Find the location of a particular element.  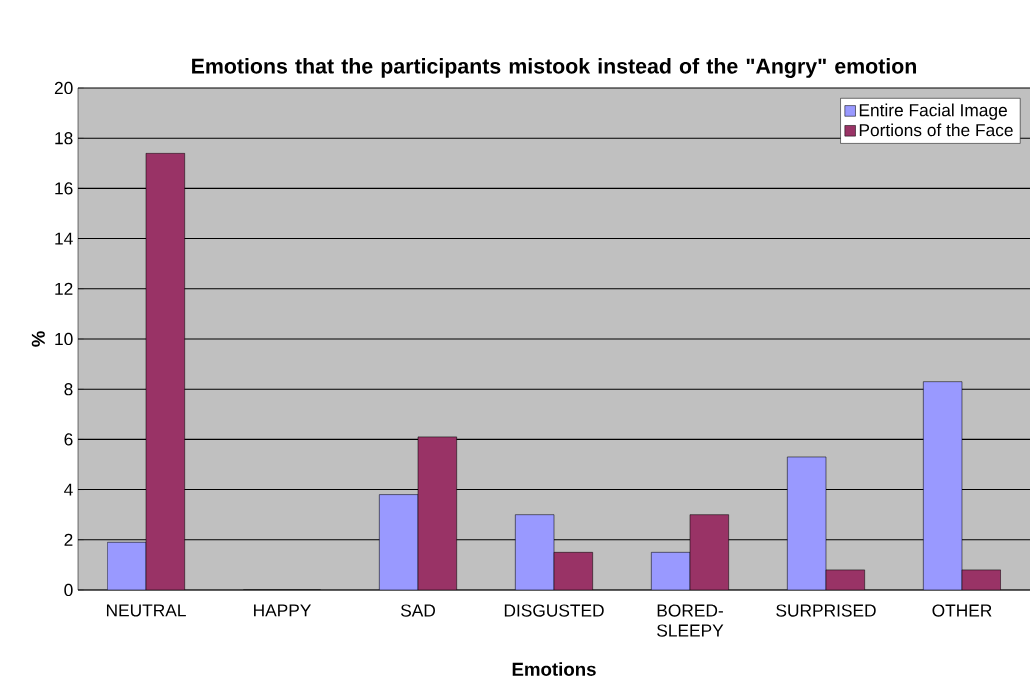

y-tick-label: 14 is located at coordinates (64, 238).